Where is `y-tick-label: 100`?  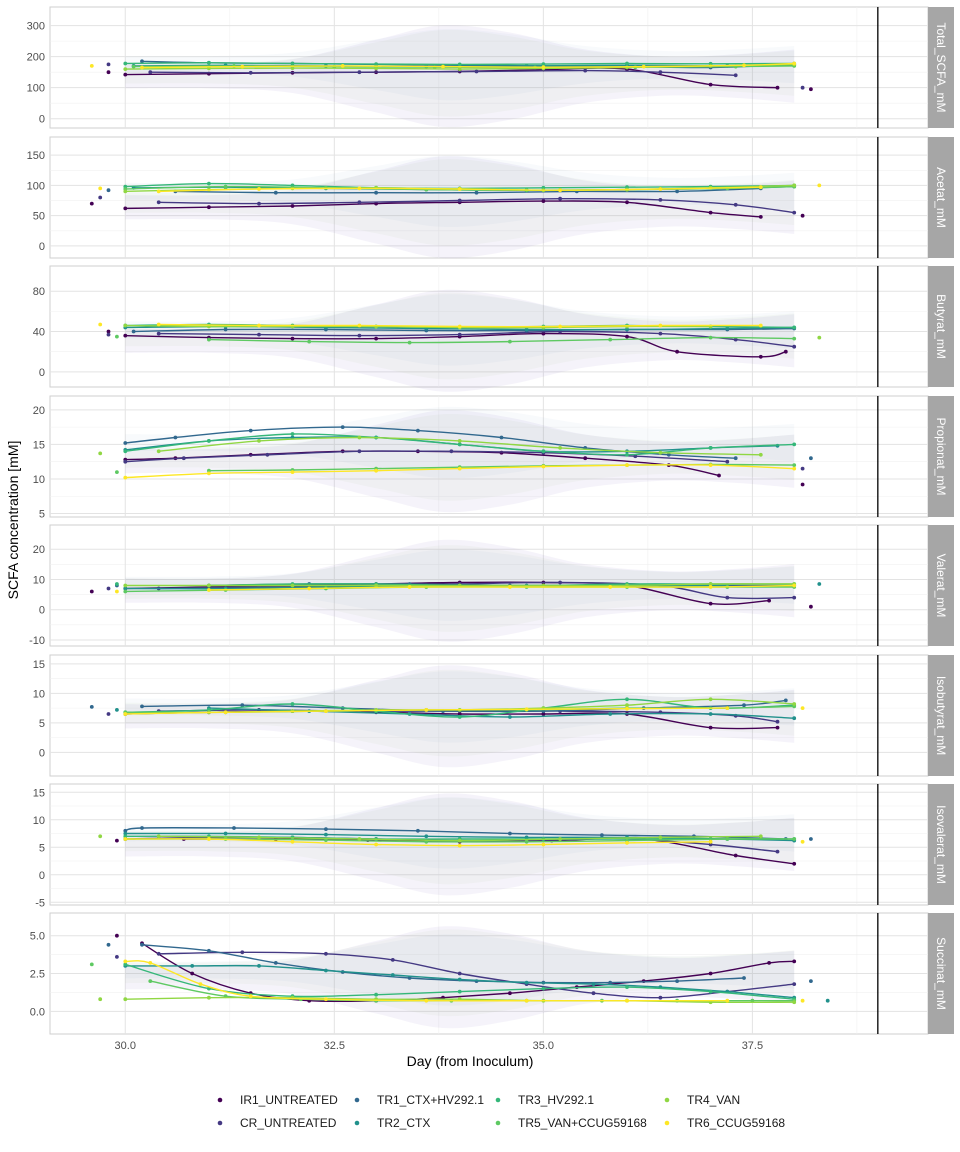
y-tick-label: 100 is located at coordinates (36, 89).